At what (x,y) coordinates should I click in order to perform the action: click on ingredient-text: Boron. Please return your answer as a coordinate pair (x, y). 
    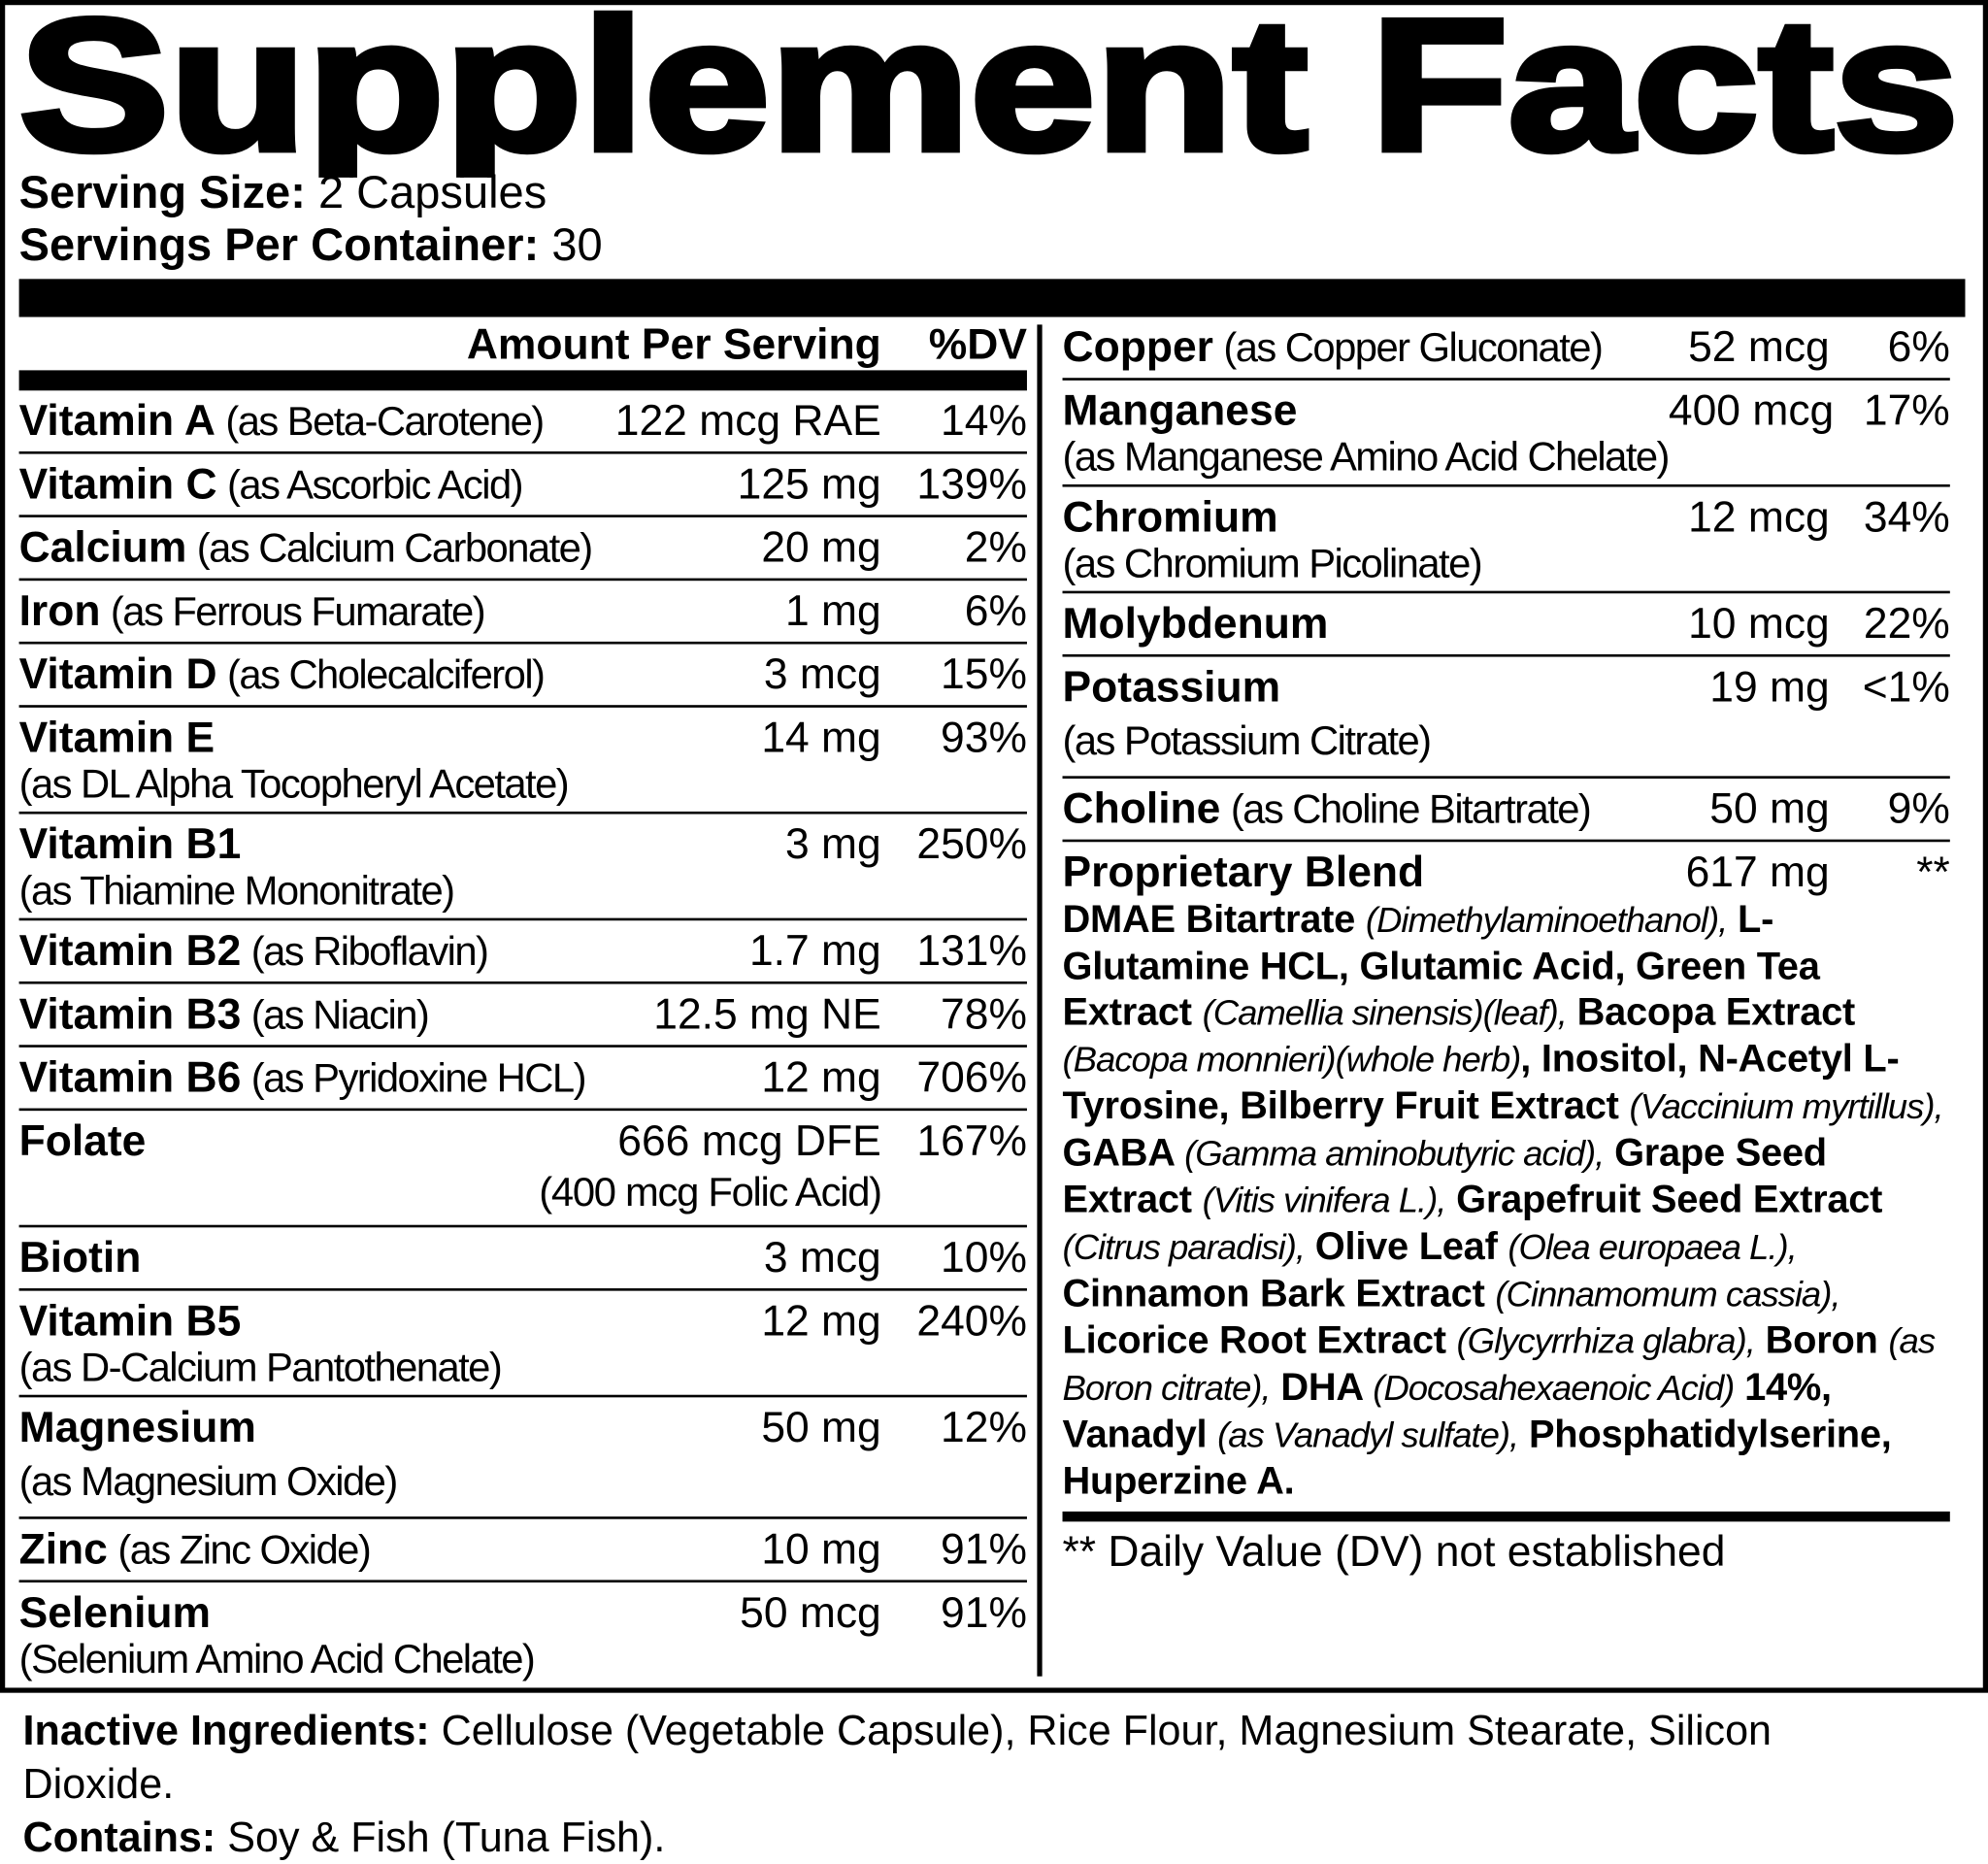
    Looking at the image, I should click on (1822, 1340).